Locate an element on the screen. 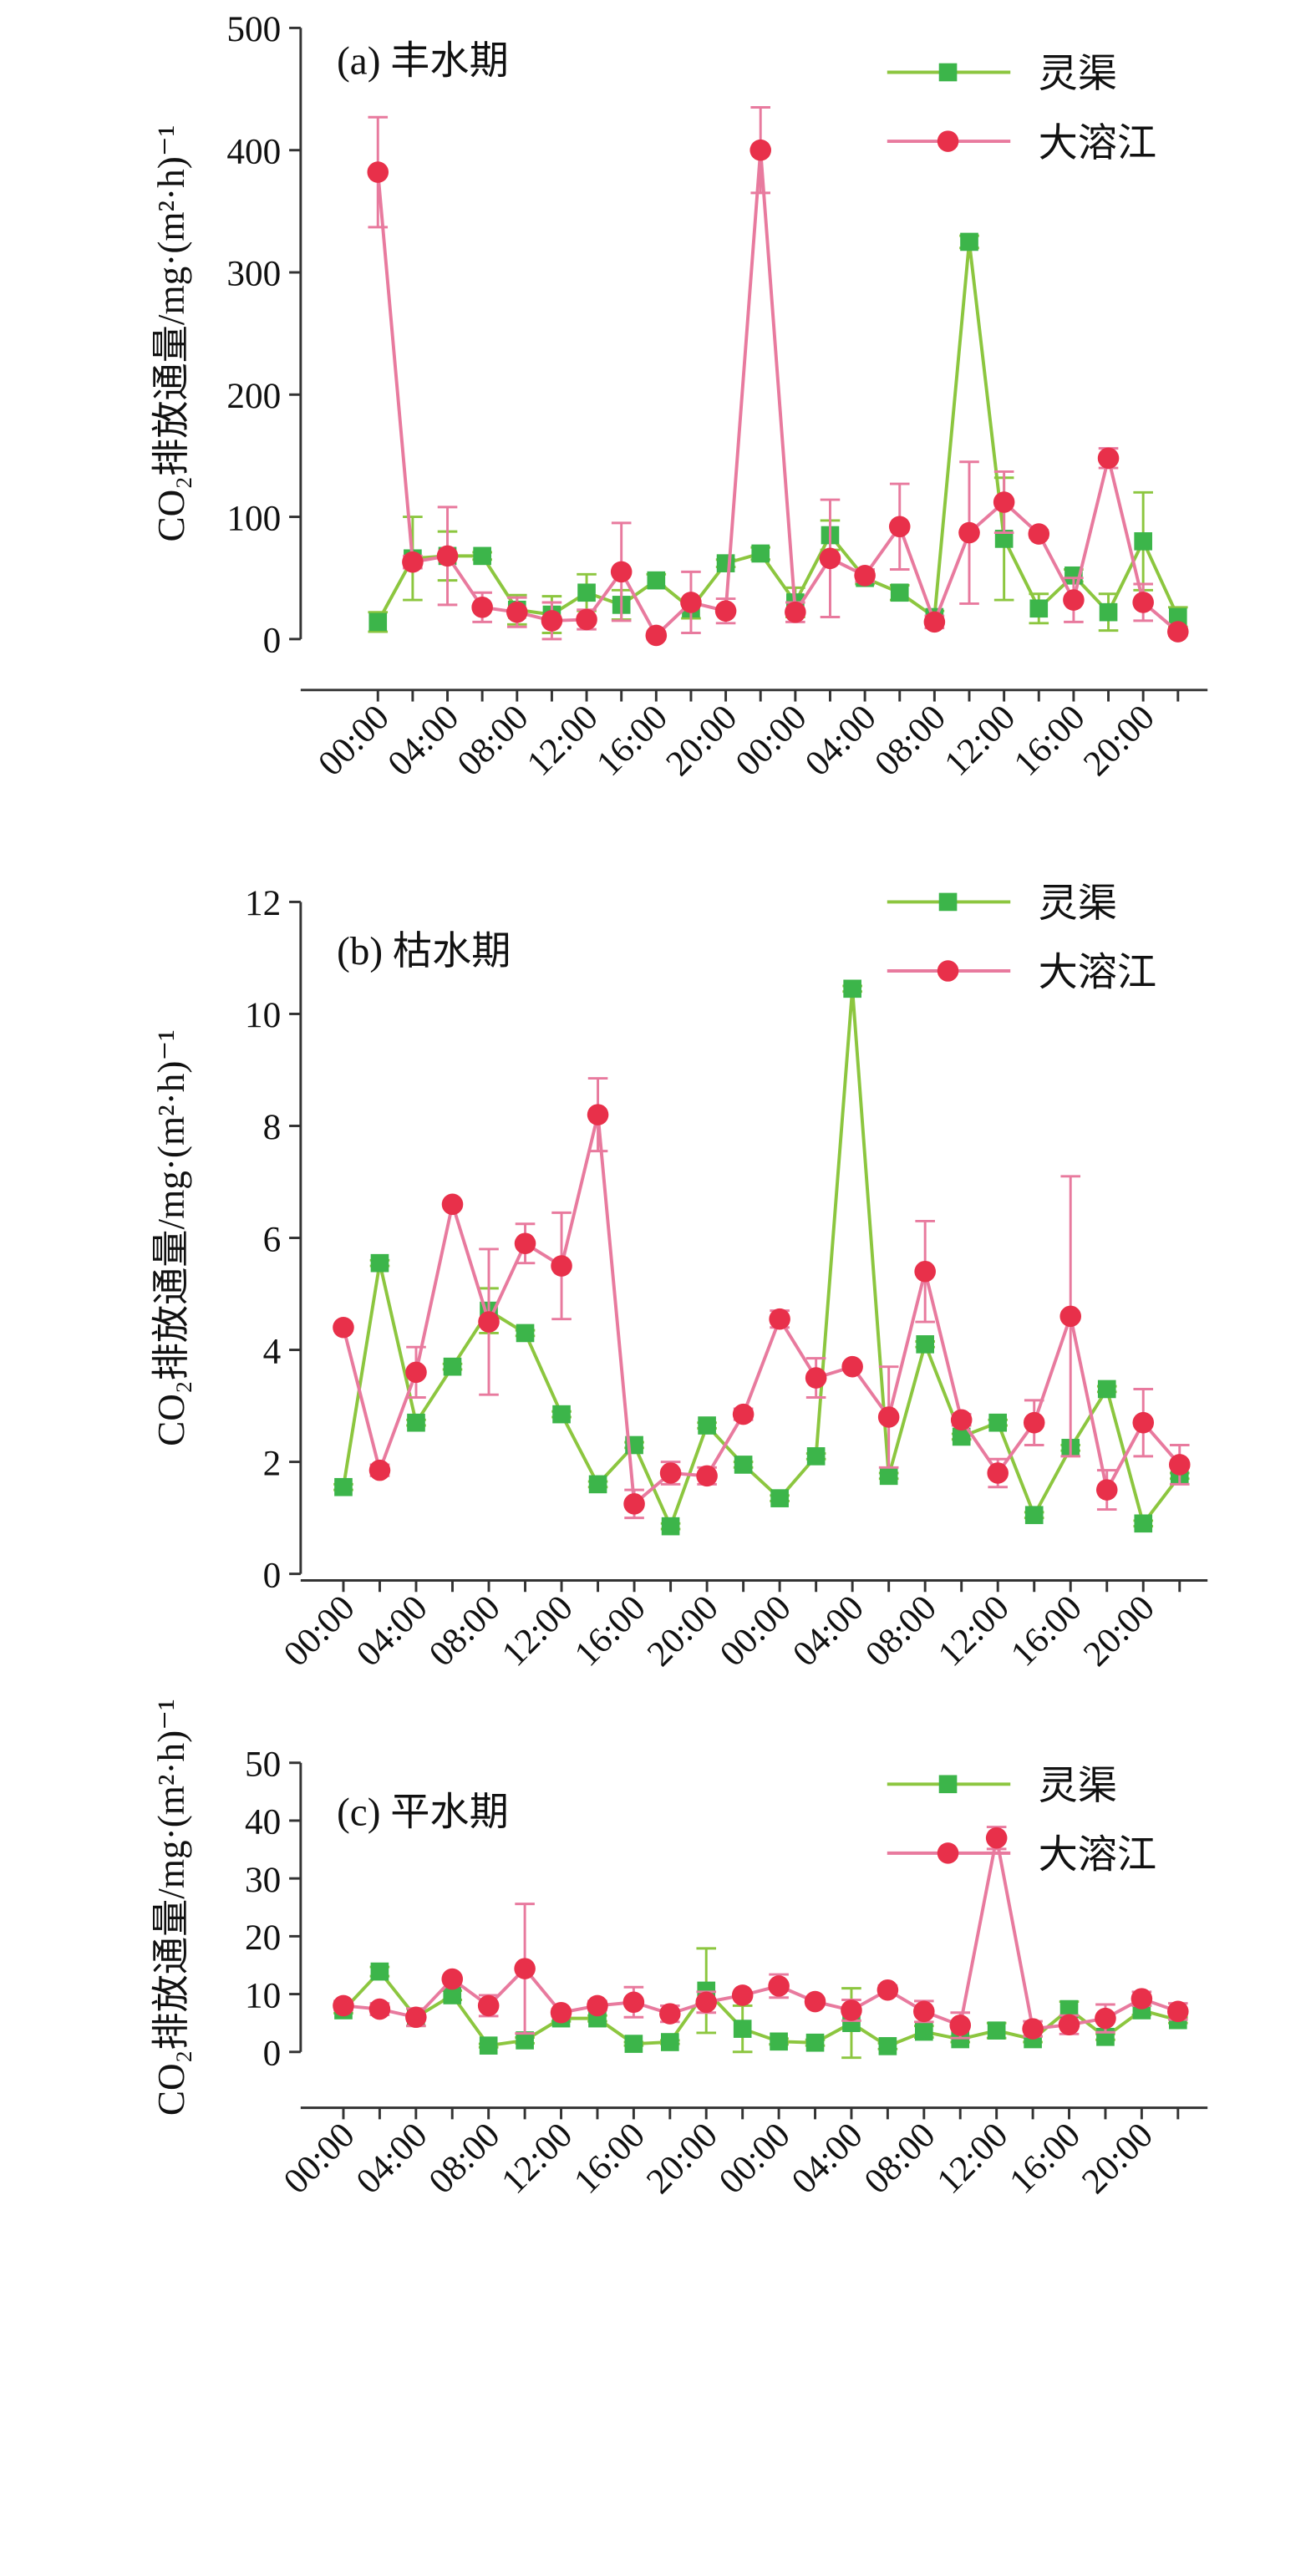 The height and width of the screenshot is (2576, 1316). y-tick-label: 40 is located at coordinates (263, 1822).